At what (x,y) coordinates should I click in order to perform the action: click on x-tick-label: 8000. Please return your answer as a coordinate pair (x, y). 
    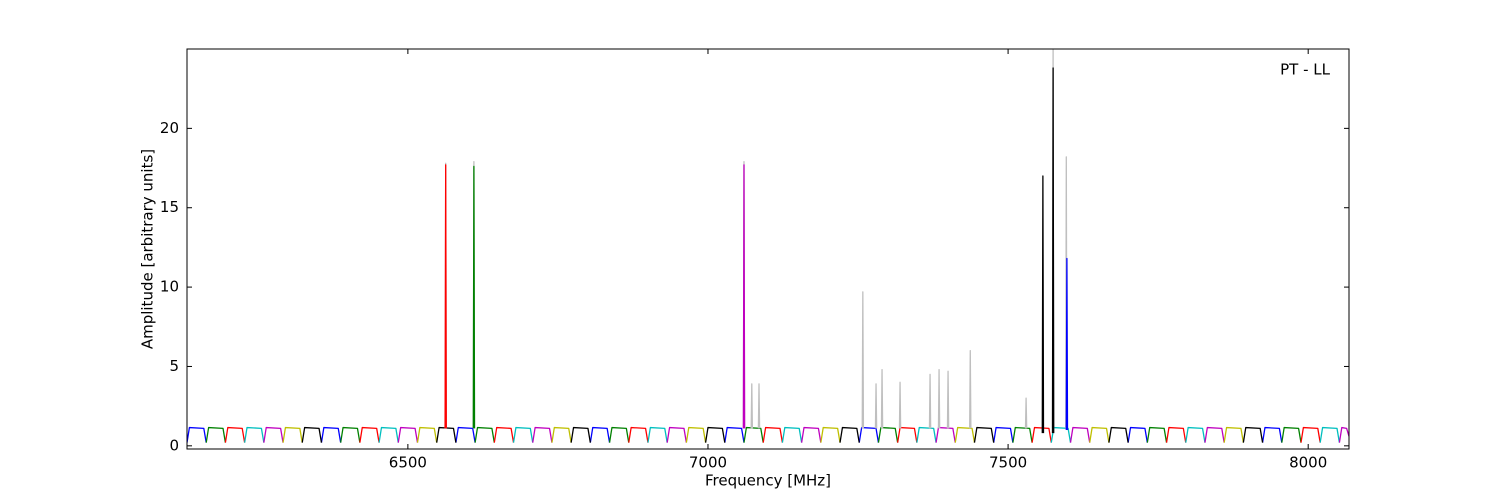
    Looking at the image, I should click on (1308, 463).